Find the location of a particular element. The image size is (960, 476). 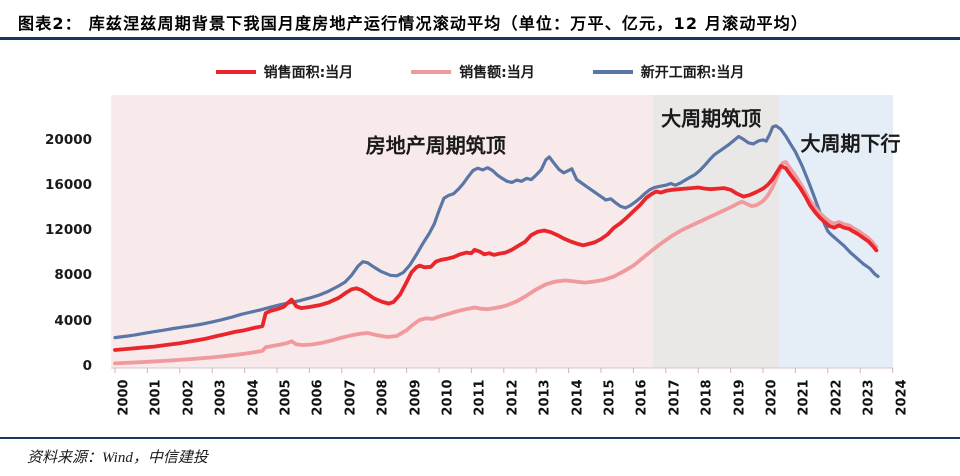

x-axis-label: 2022 is located at coordinates (837, 397).